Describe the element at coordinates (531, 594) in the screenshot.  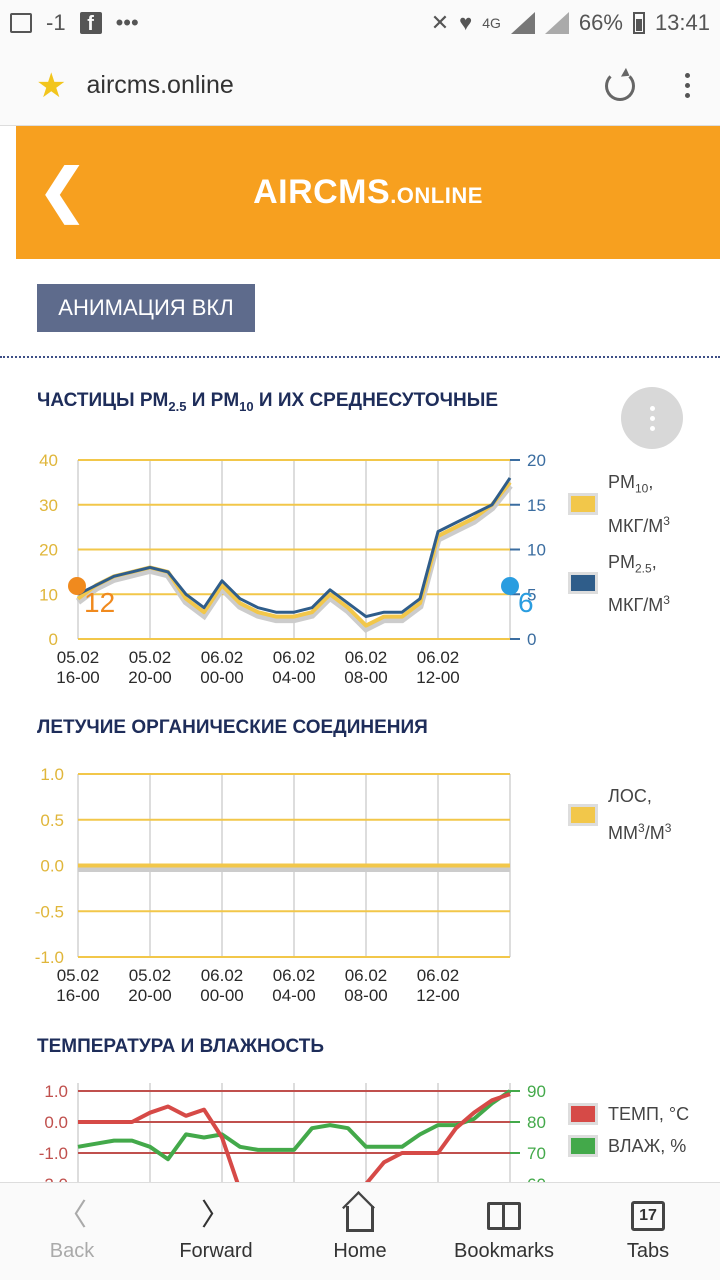
I see `y-right-tick-label: 5` at that location.